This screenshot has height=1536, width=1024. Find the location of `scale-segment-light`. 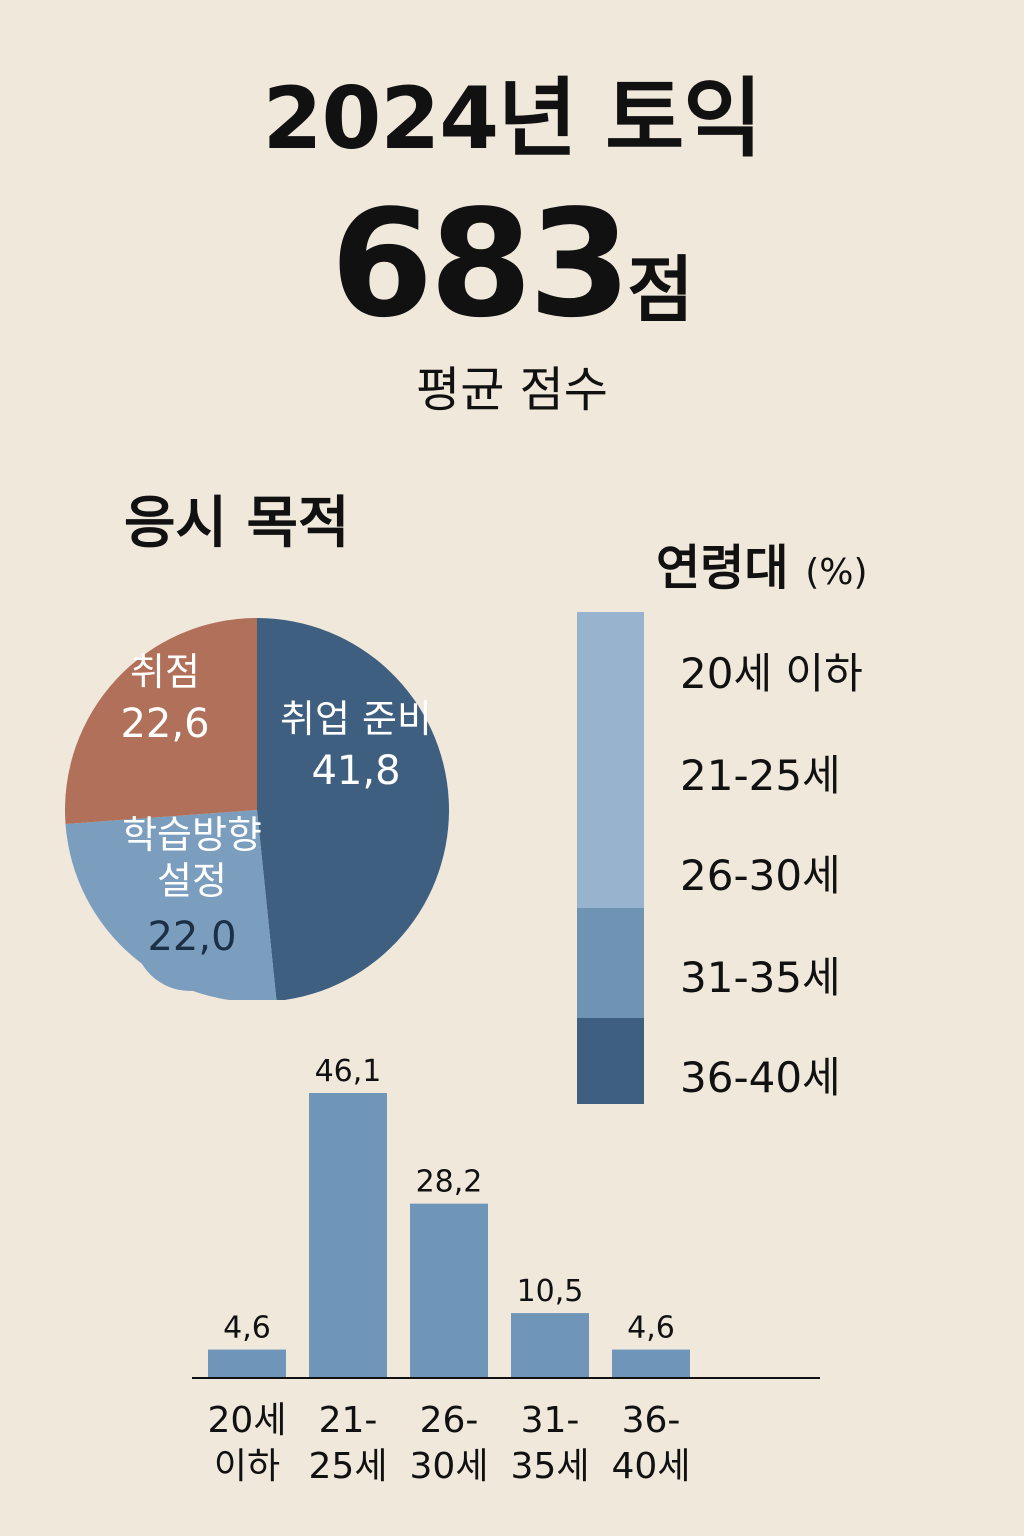

scale-segment-light is located at coordinates (610, 760).